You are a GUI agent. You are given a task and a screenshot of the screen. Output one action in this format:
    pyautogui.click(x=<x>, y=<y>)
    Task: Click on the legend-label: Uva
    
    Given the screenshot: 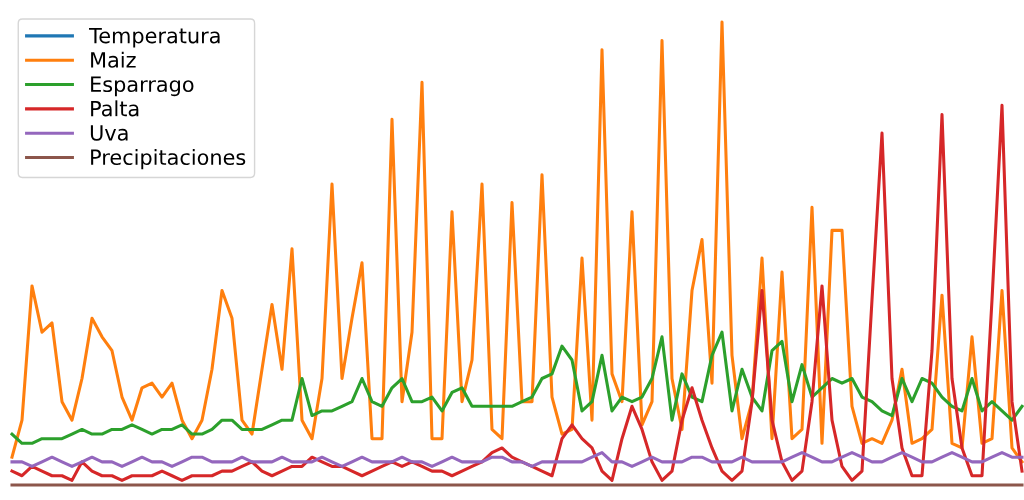 What is the action you would take?
    pyautogui.click(x=109, y=133)
    